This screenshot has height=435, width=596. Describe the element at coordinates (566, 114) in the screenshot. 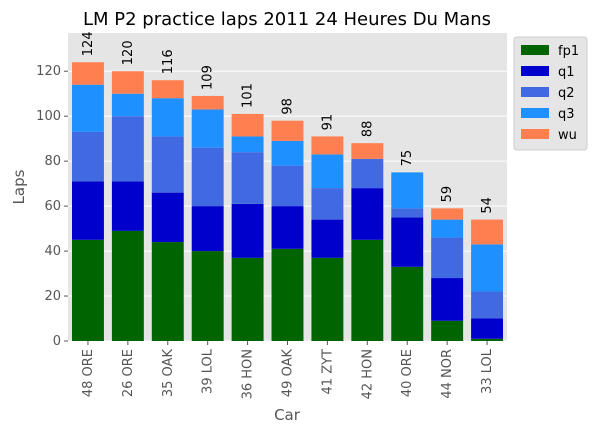

I see `legend-label-q3: q3` at that location.